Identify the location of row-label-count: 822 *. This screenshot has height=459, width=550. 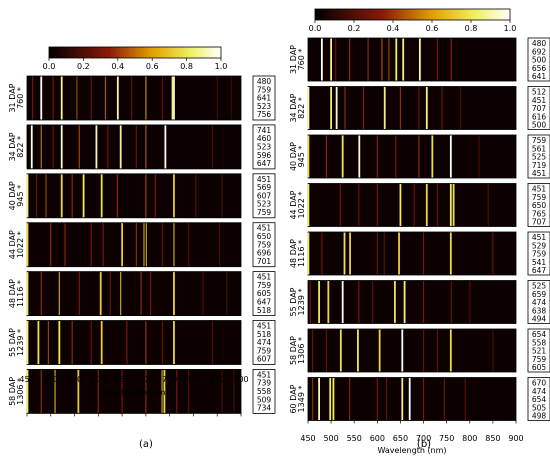
(20, 147).